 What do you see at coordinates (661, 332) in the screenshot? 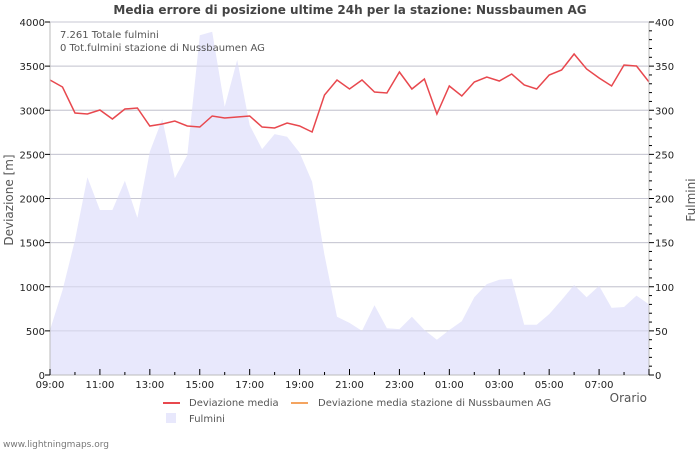
I see `svg-text: 50` at bounding box center [661, 332].